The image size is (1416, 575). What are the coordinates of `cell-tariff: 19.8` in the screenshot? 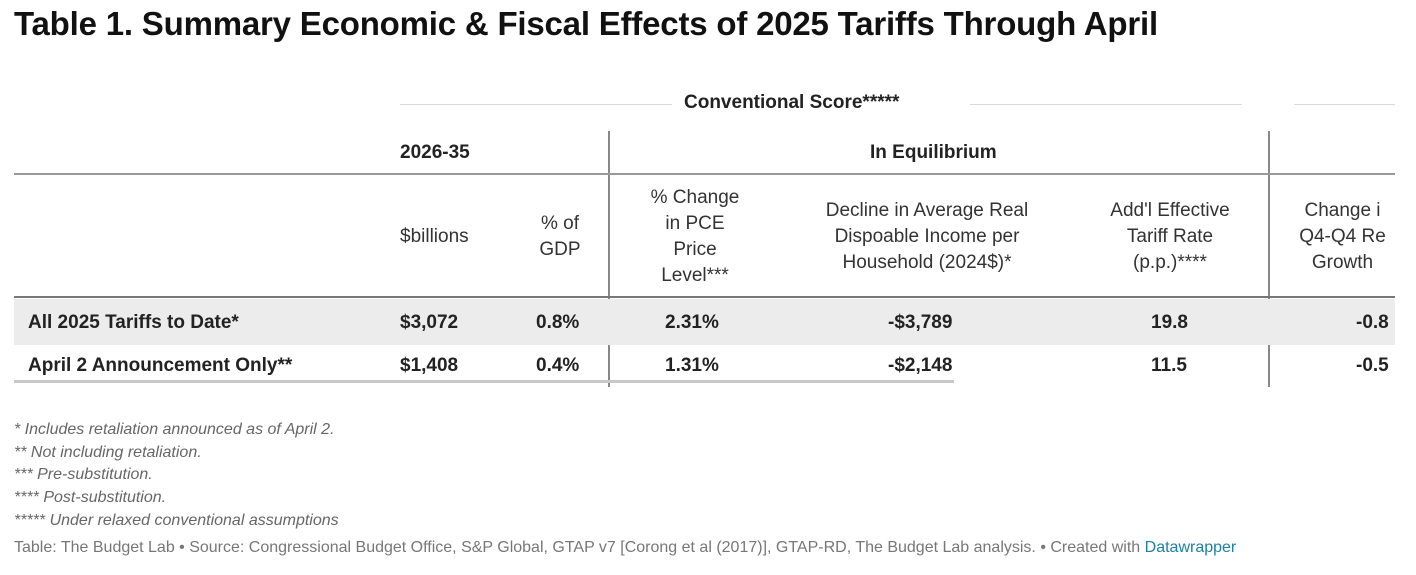 It's located at (1169, 322).